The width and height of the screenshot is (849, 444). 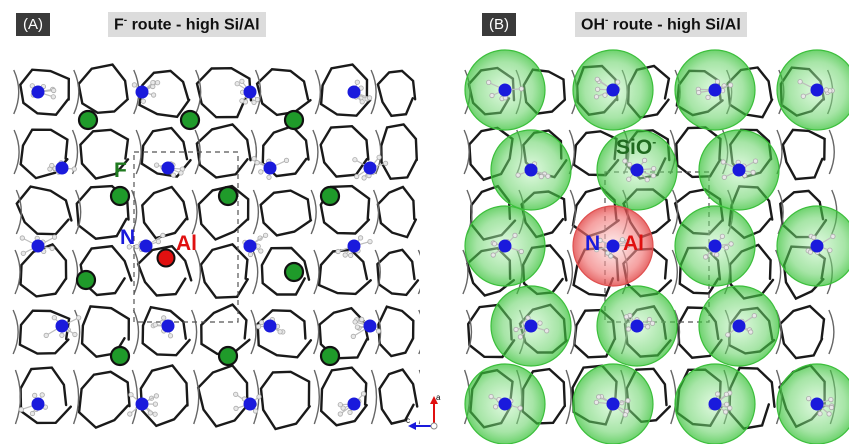 I want to click on panel-a-title-ion: F, so click(x=119, y=25).